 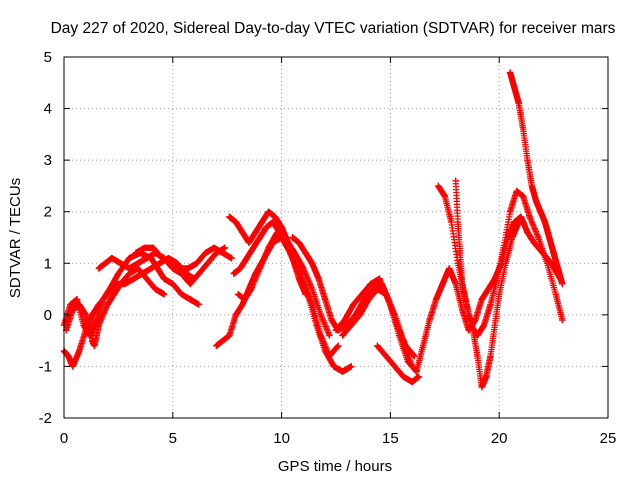 What do you see at coordinates (487, 284) in the screenshot?
I see `series-trace-p` at bounding box center [487, 284].